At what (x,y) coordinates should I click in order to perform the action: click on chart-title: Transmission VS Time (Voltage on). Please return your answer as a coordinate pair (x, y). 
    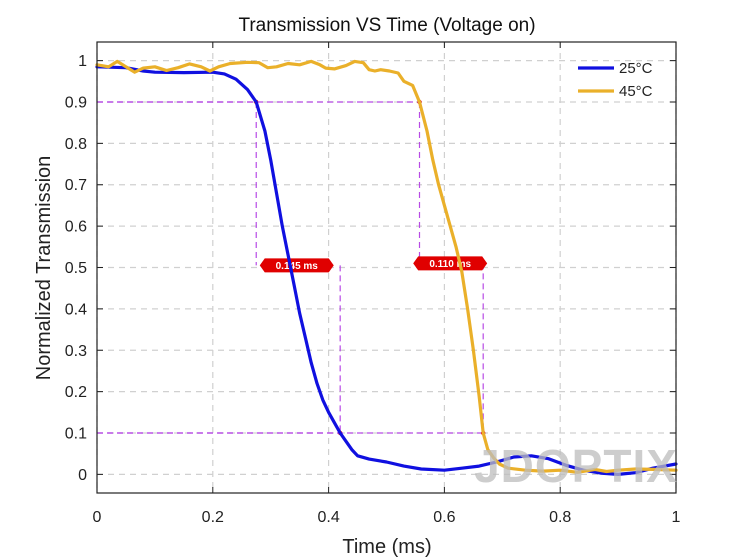
    Looking at the image, I should click on (386, 25).